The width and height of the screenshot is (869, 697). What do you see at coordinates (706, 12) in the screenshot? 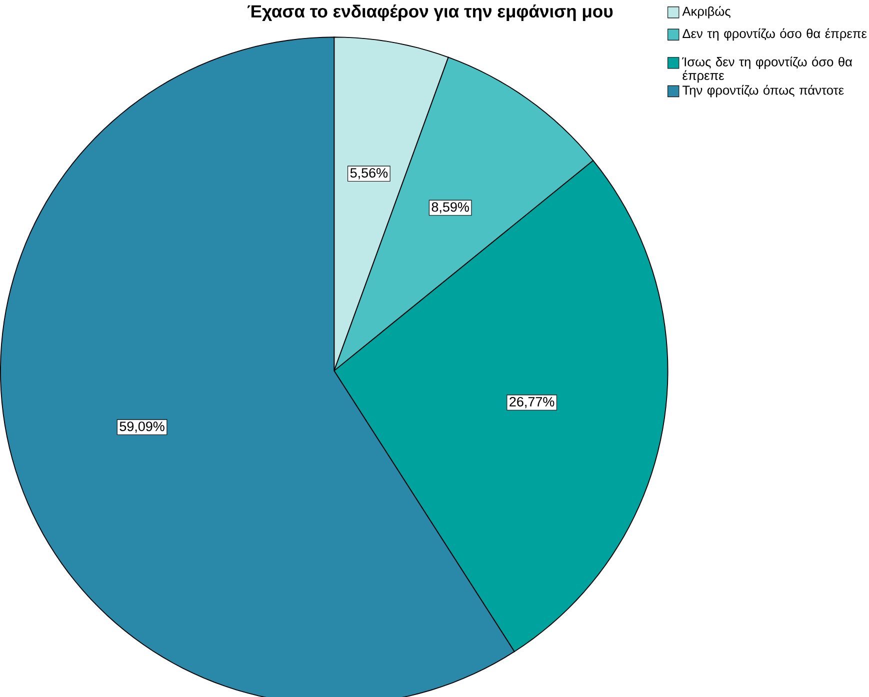
I see `legend-label: Ακριβώς` at bounding box center [706, 12].